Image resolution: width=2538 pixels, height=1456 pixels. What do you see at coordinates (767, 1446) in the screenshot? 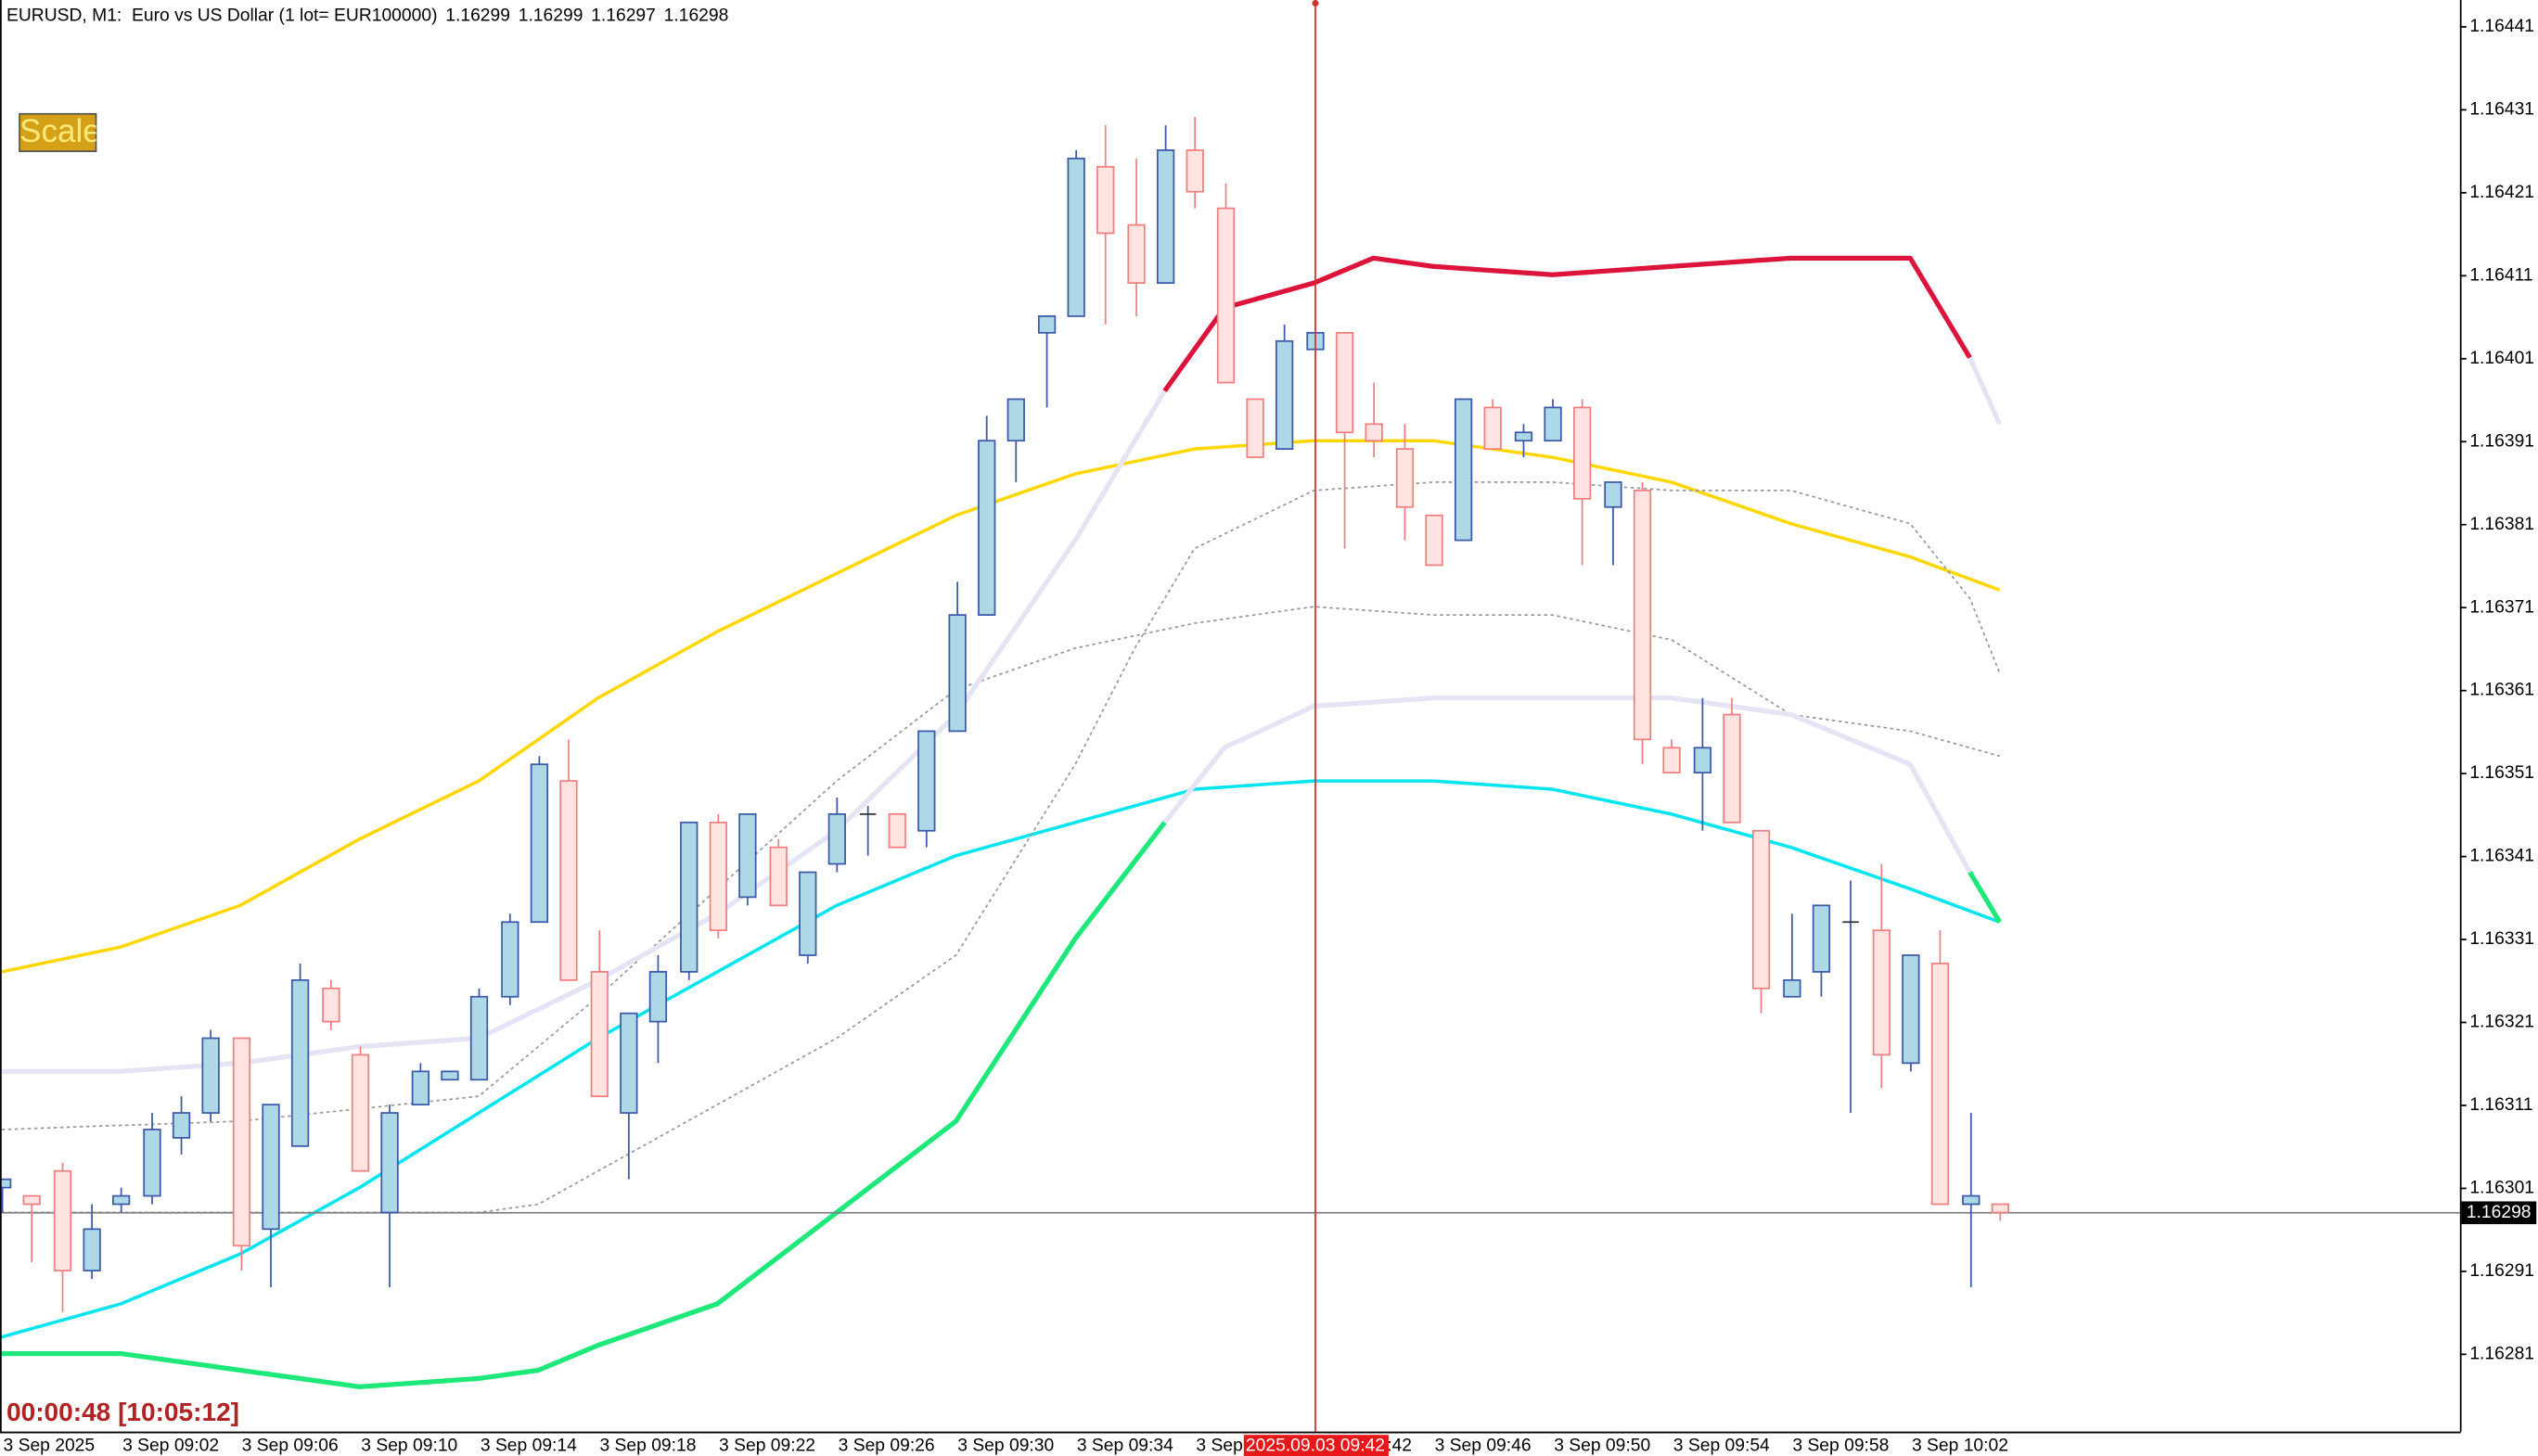
I see `x-tick-label: 3 Sep 09:22` at bounding box center [767, 1446].